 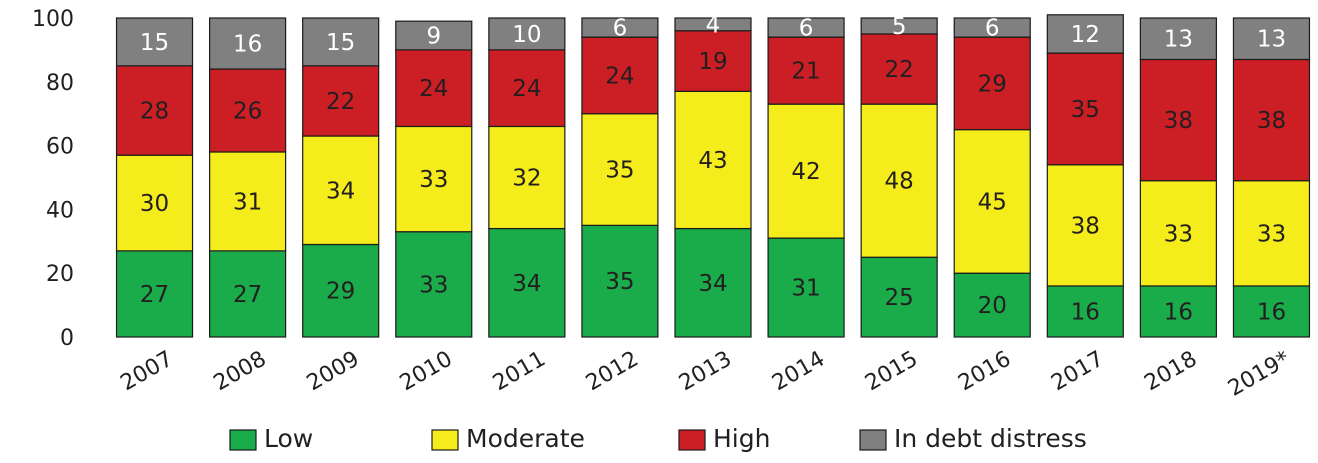 I want to click on data-label: 22, so click(x=340, y=102).